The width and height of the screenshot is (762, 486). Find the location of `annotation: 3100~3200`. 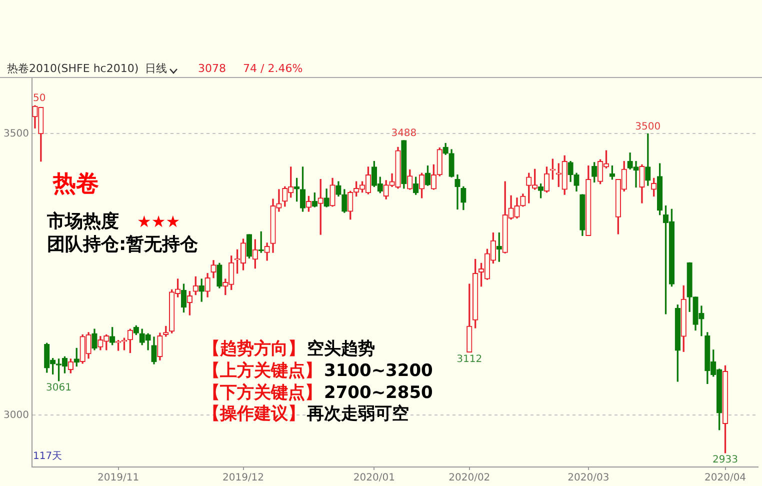

annotation: 3100~3200 is located at coordinates (378, 371).